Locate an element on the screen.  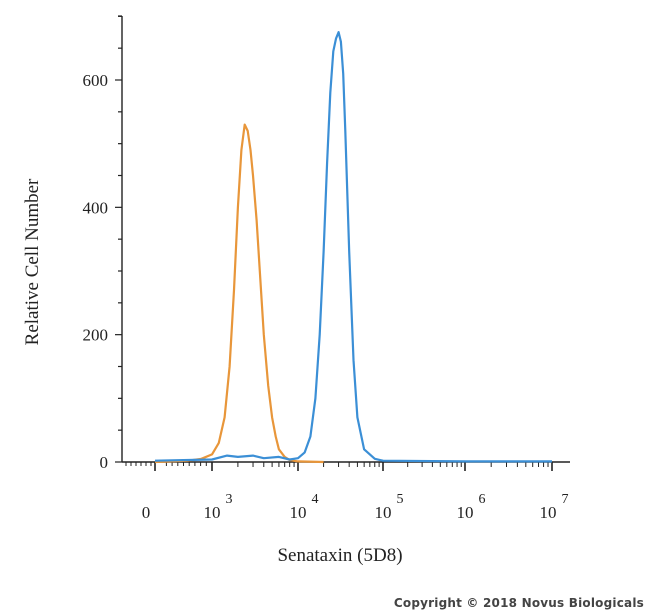
y-tick-label: 200 is located at coordinates (96, 335).